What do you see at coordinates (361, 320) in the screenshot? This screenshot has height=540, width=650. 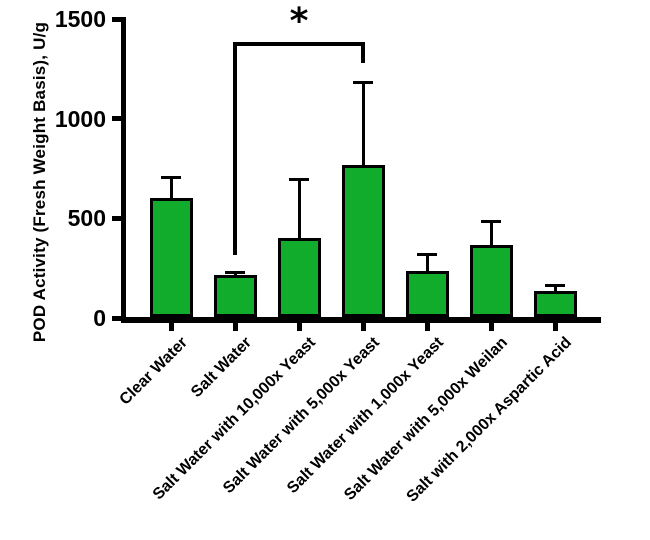 I see `x-axis` at bounding box center [361, 320].